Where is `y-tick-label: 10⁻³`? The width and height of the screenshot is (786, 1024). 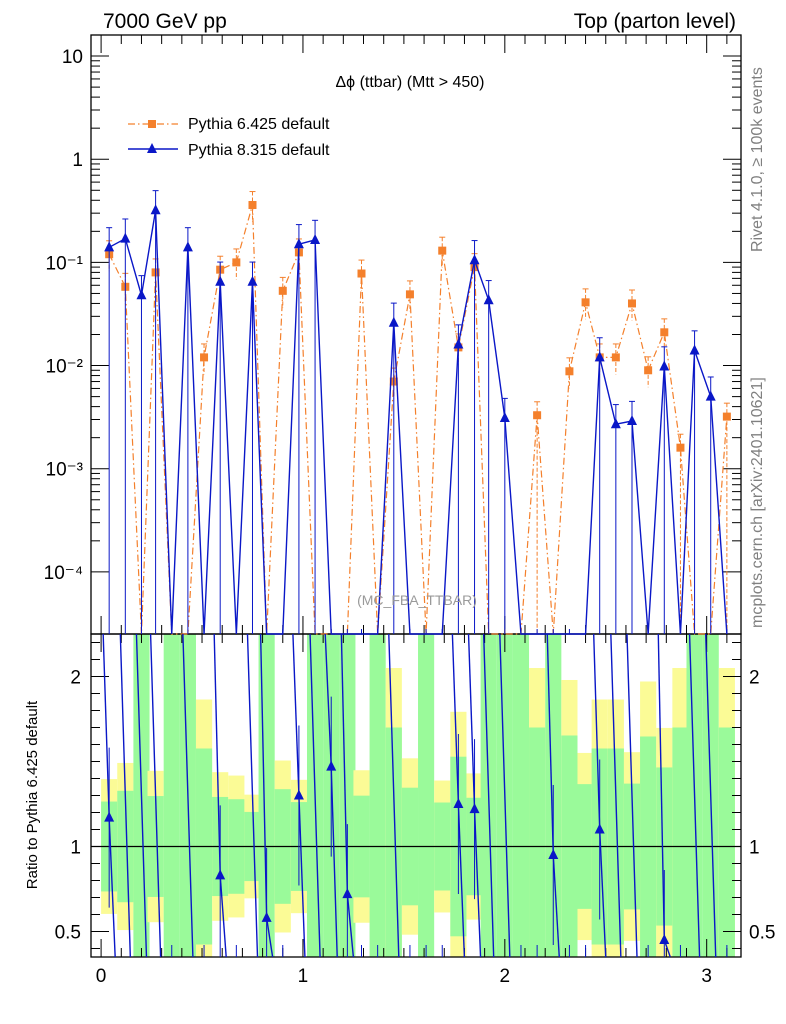 y-tick-label: 10⁻³ is located at coordinates (65, 470).